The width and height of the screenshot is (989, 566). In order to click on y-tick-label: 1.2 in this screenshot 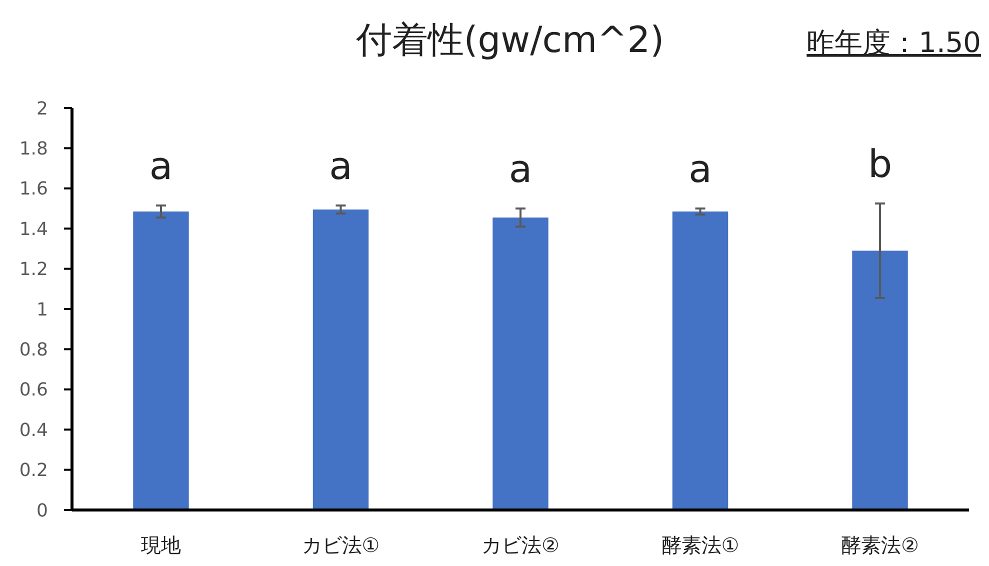, I will do `click(33, 269)`.